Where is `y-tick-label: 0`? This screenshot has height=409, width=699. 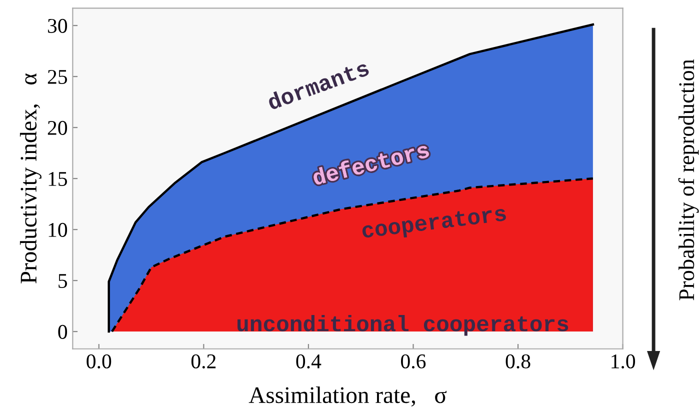 y-tick-label: 0 is located at coordinates (63, 331).